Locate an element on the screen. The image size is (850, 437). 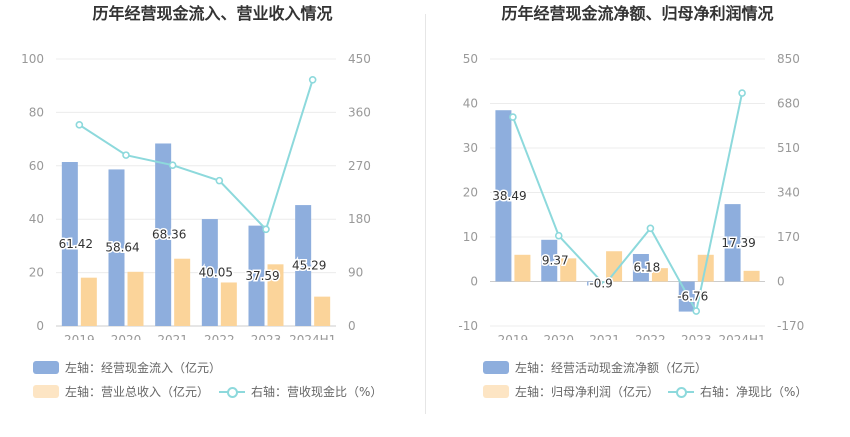
right-chart-left-tick-label: 40 is located at coordinates (470, 104).